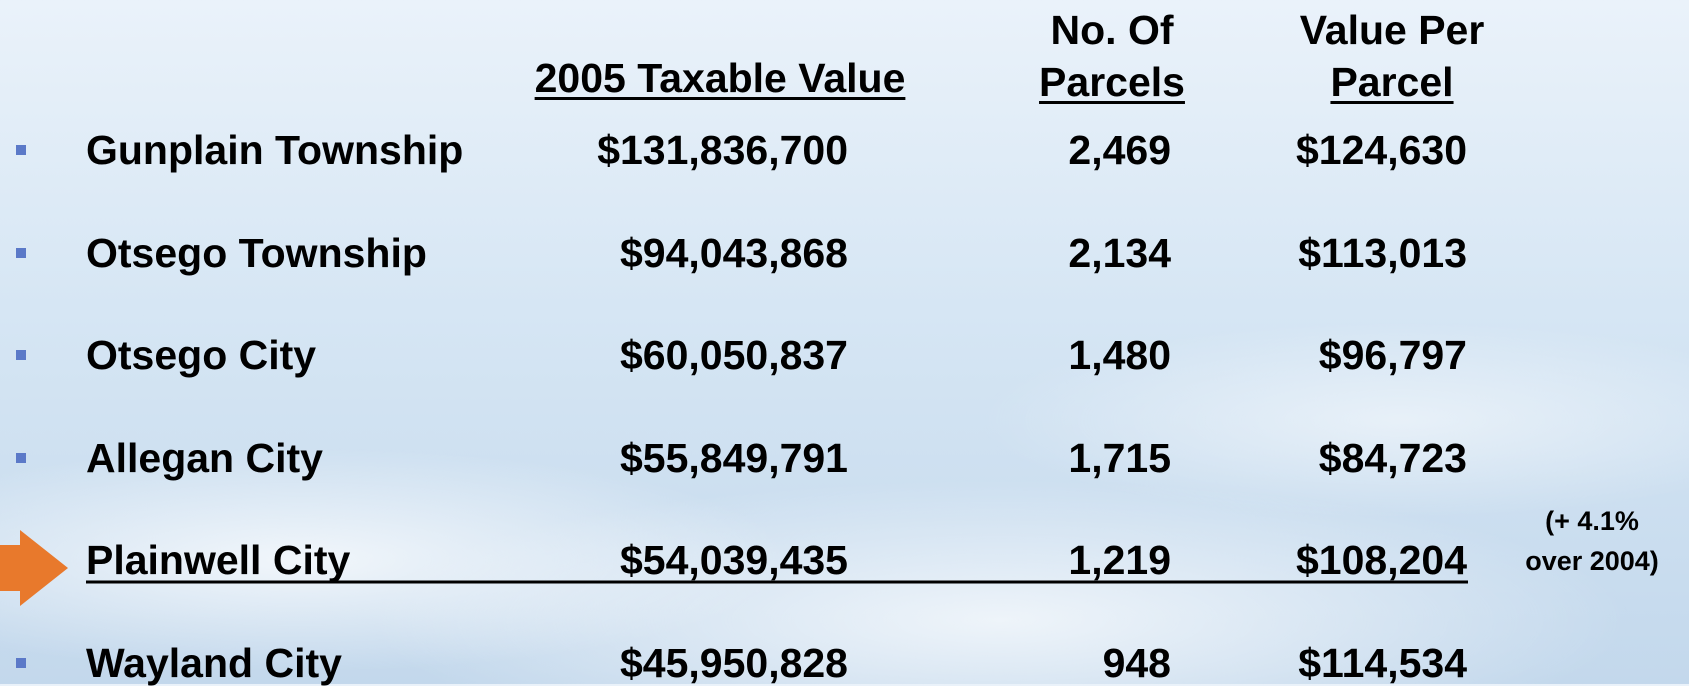 This screenshot has width=1689, height=686. Describe the element at coordinates (733, 253) in the screenshot. I see `cell: $94,043,868` at that location.